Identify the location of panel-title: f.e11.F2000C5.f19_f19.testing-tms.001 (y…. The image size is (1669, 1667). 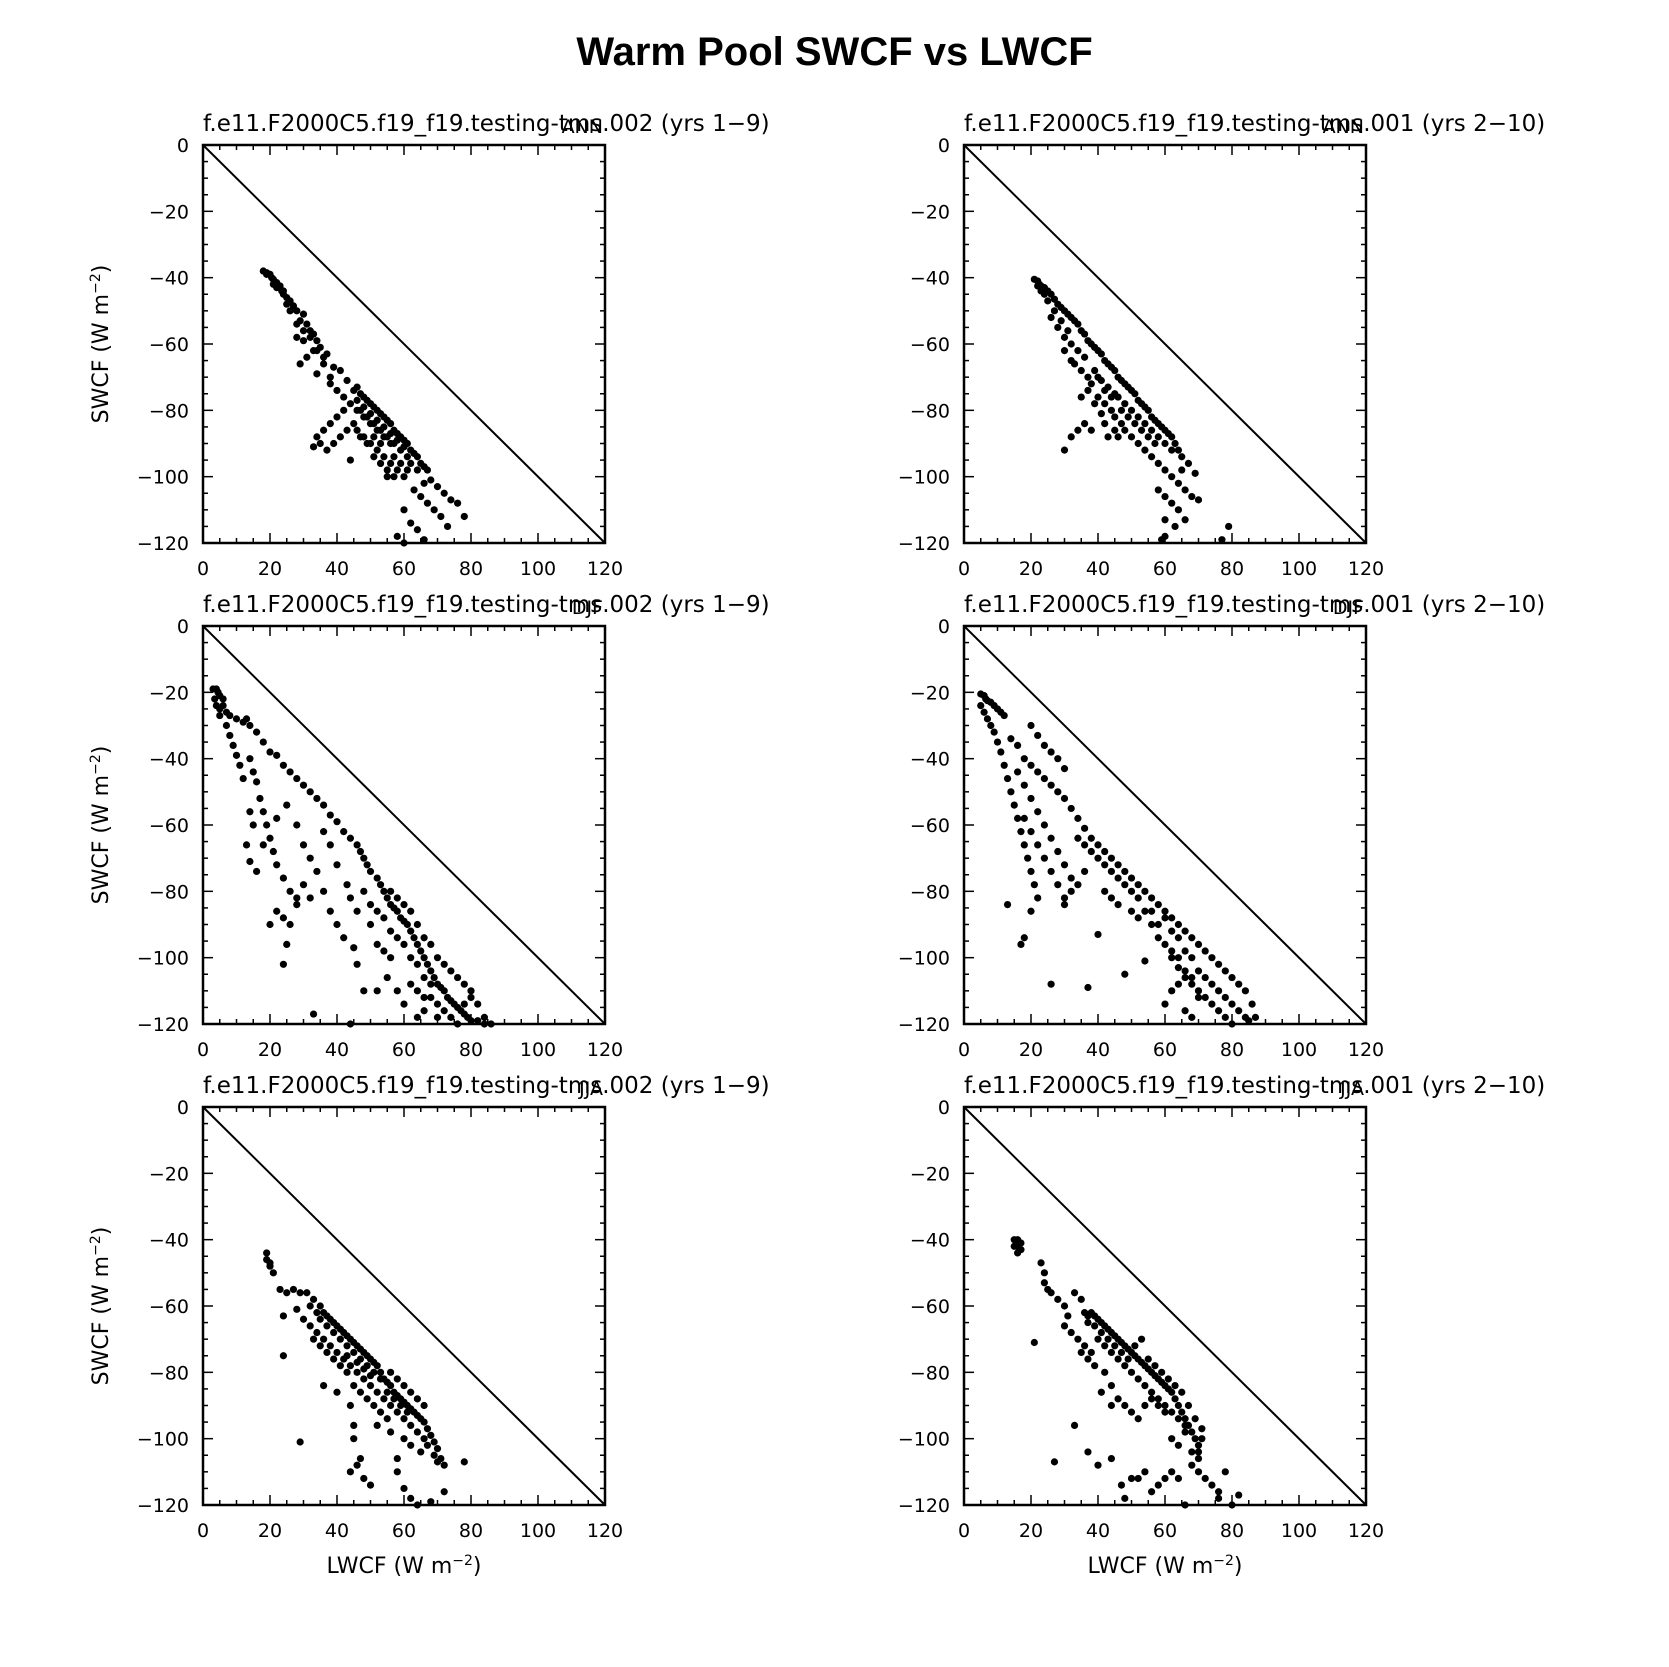
(1254, 1086).